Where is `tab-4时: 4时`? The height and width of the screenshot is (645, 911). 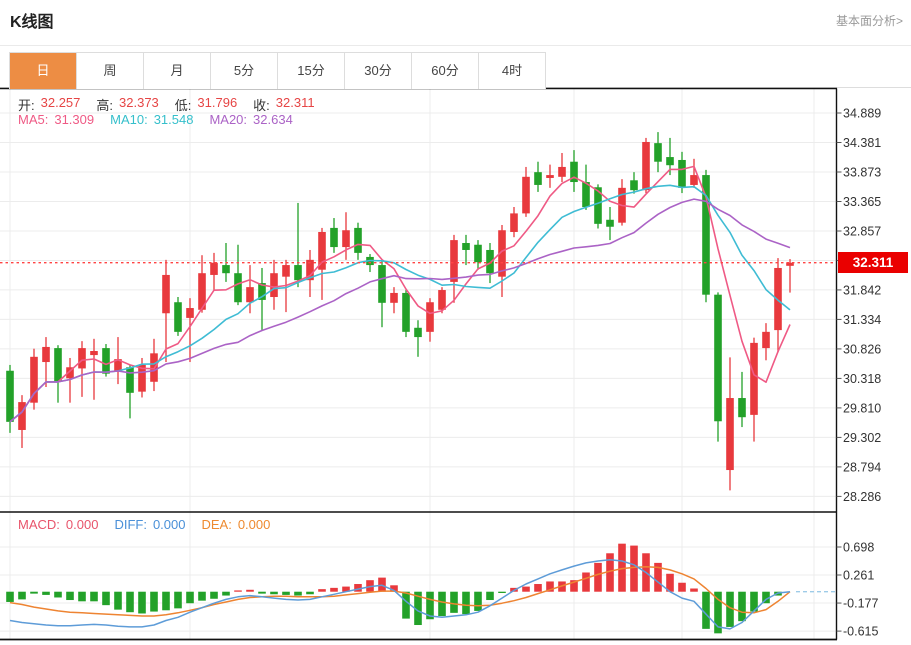
tab-4时: 4时 is located at coordinates (512, 71).